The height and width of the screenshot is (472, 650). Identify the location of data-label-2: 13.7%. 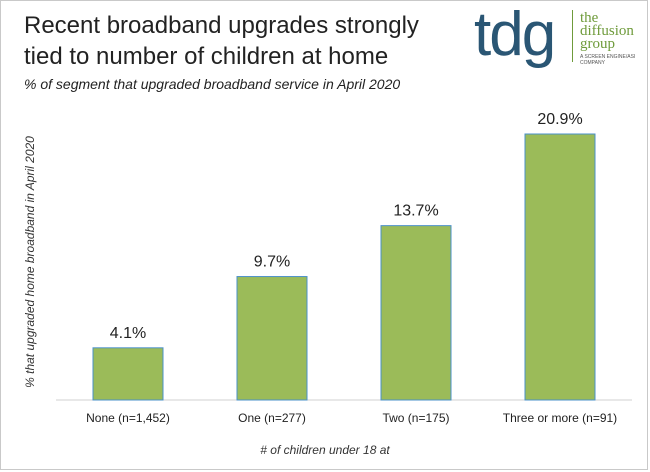
(415, 211).